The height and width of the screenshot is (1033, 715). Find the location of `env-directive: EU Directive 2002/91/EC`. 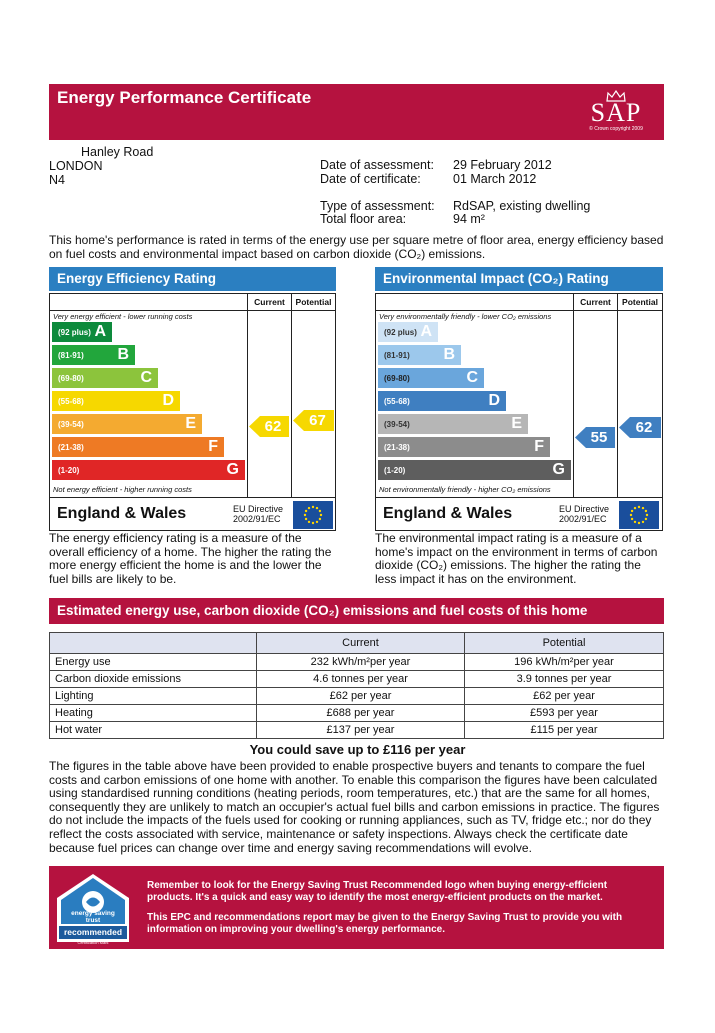

env-directive: EU Directive 2002/91/EC is located at coordinates (584, 514).